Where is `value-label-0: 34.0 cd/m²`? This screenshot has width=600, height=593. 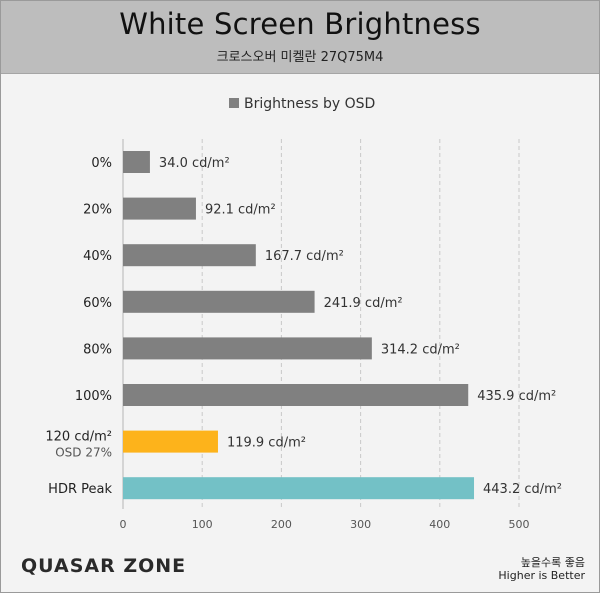 value-label-0: 34.0 cd/m² is located at coordinates (194, 163).